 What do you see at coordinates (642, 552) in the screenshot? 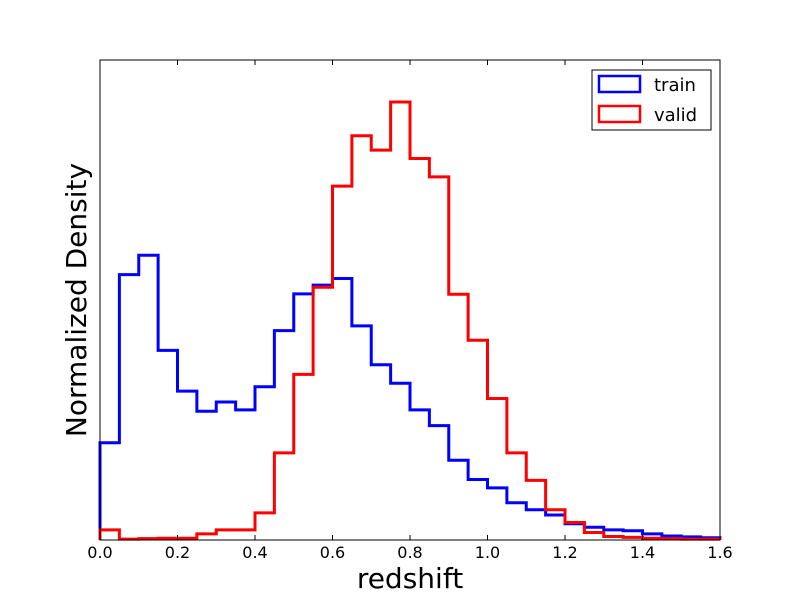
I see `x-tick-label: 1.4` at bounding box center [642, 552].